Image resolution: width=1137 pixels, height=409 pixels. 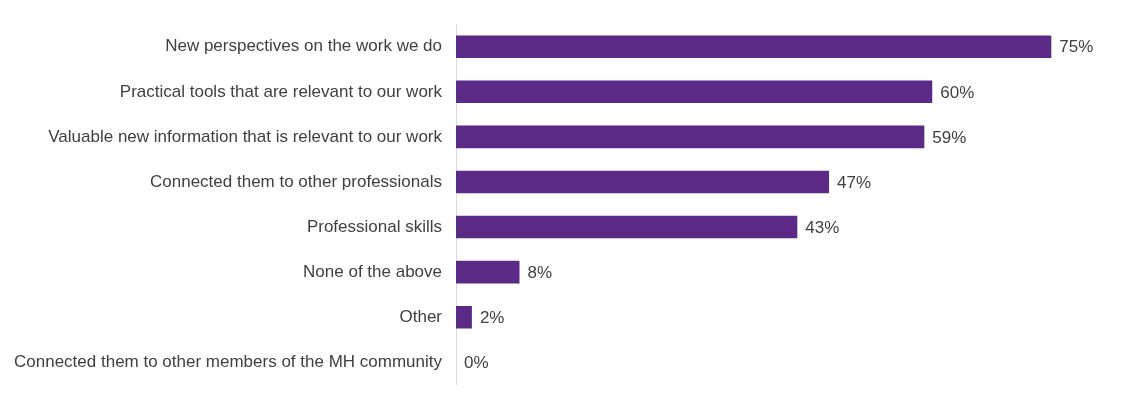 I want to click on data-label: 43%, so click(x=822, y=227).